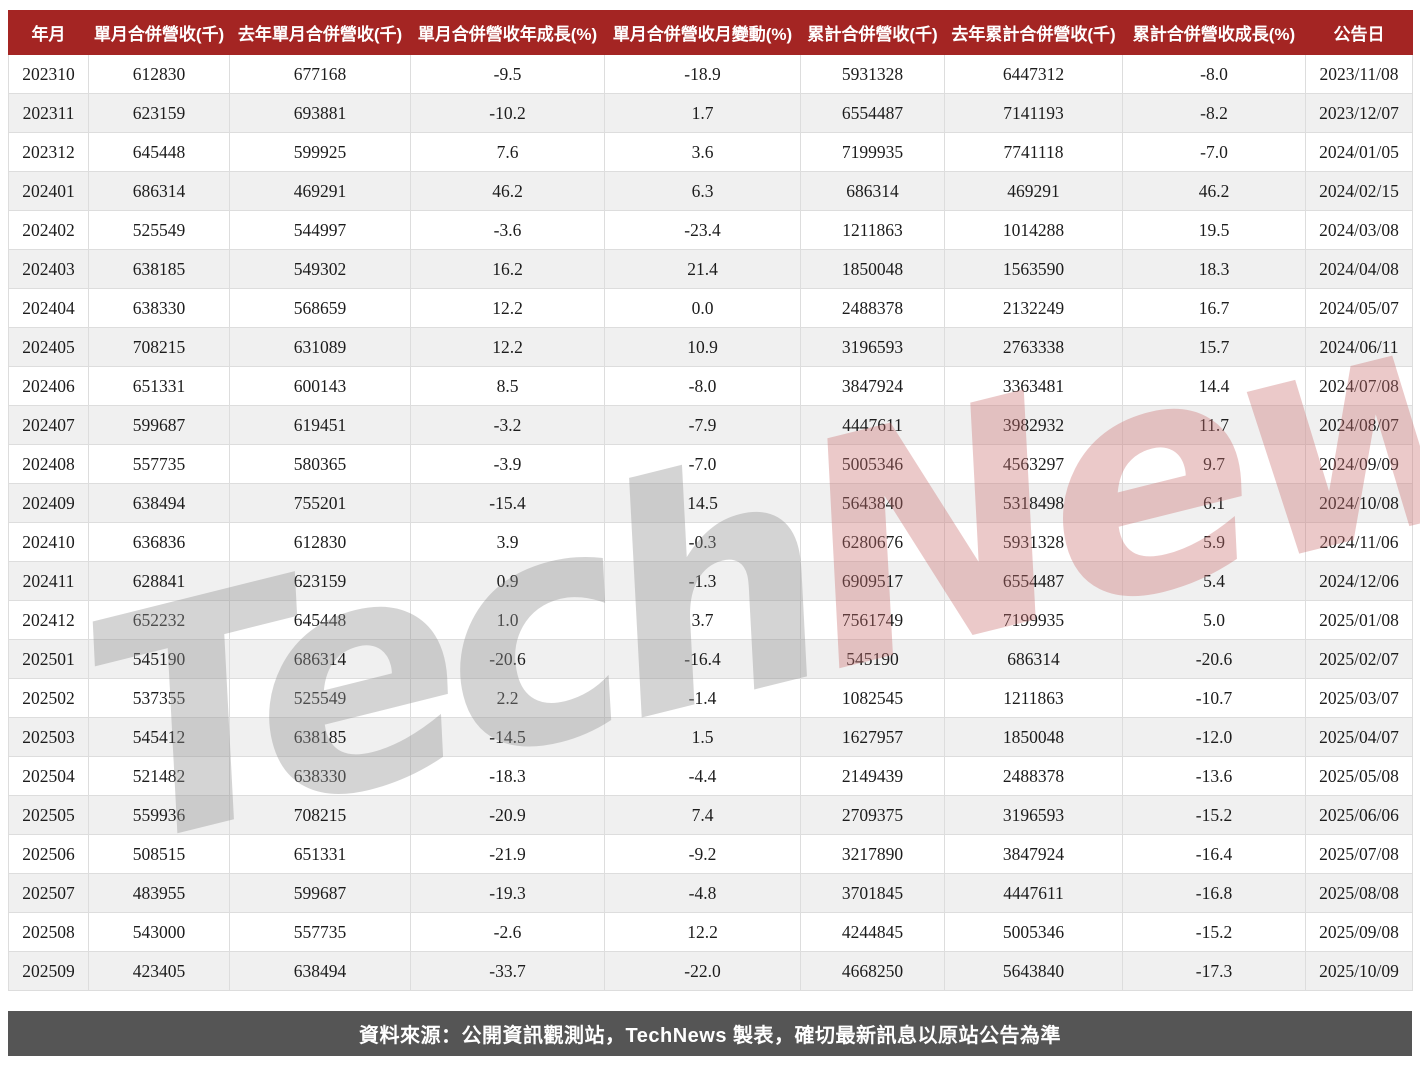 The height and width of the screenshot is (1080, 1420). What do you see at coordinates (872, 581) in the screenshot?
I see `table-cell: 6909517` at bounding box center [872, 581].